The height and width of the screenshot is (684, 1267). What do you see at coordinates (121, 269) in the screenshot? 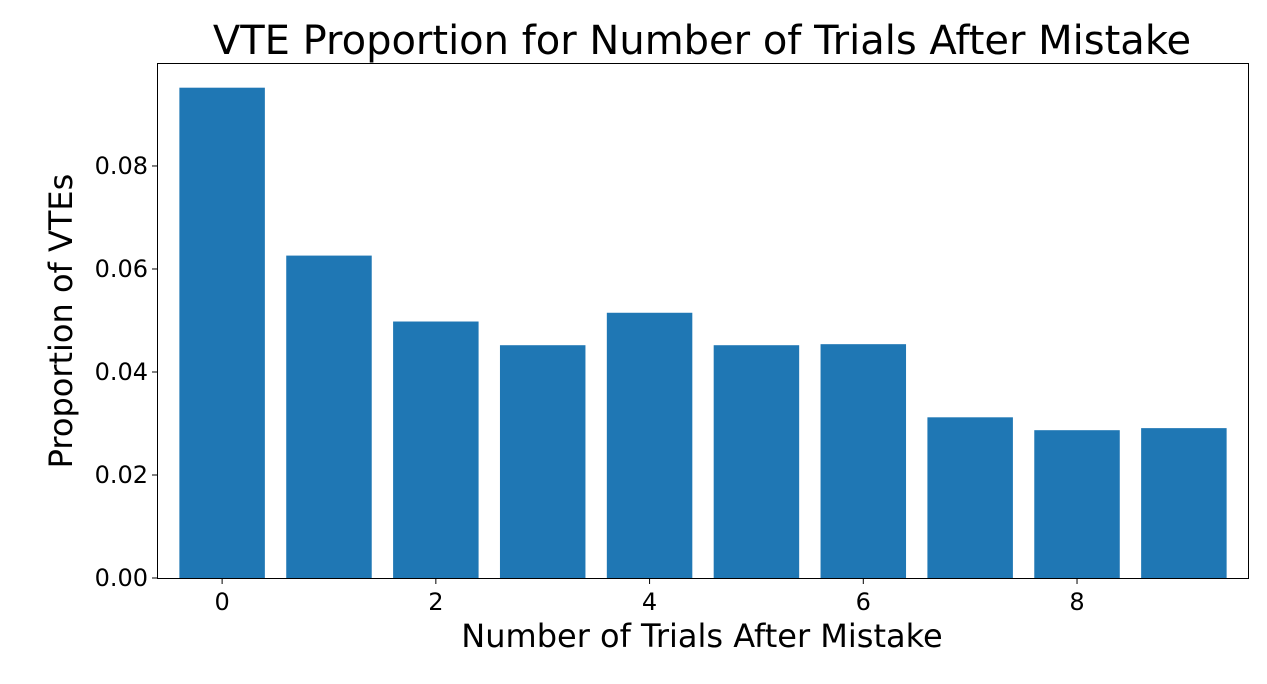
I see `y-tick-label: 0.06` at bounding box center [121, 269].